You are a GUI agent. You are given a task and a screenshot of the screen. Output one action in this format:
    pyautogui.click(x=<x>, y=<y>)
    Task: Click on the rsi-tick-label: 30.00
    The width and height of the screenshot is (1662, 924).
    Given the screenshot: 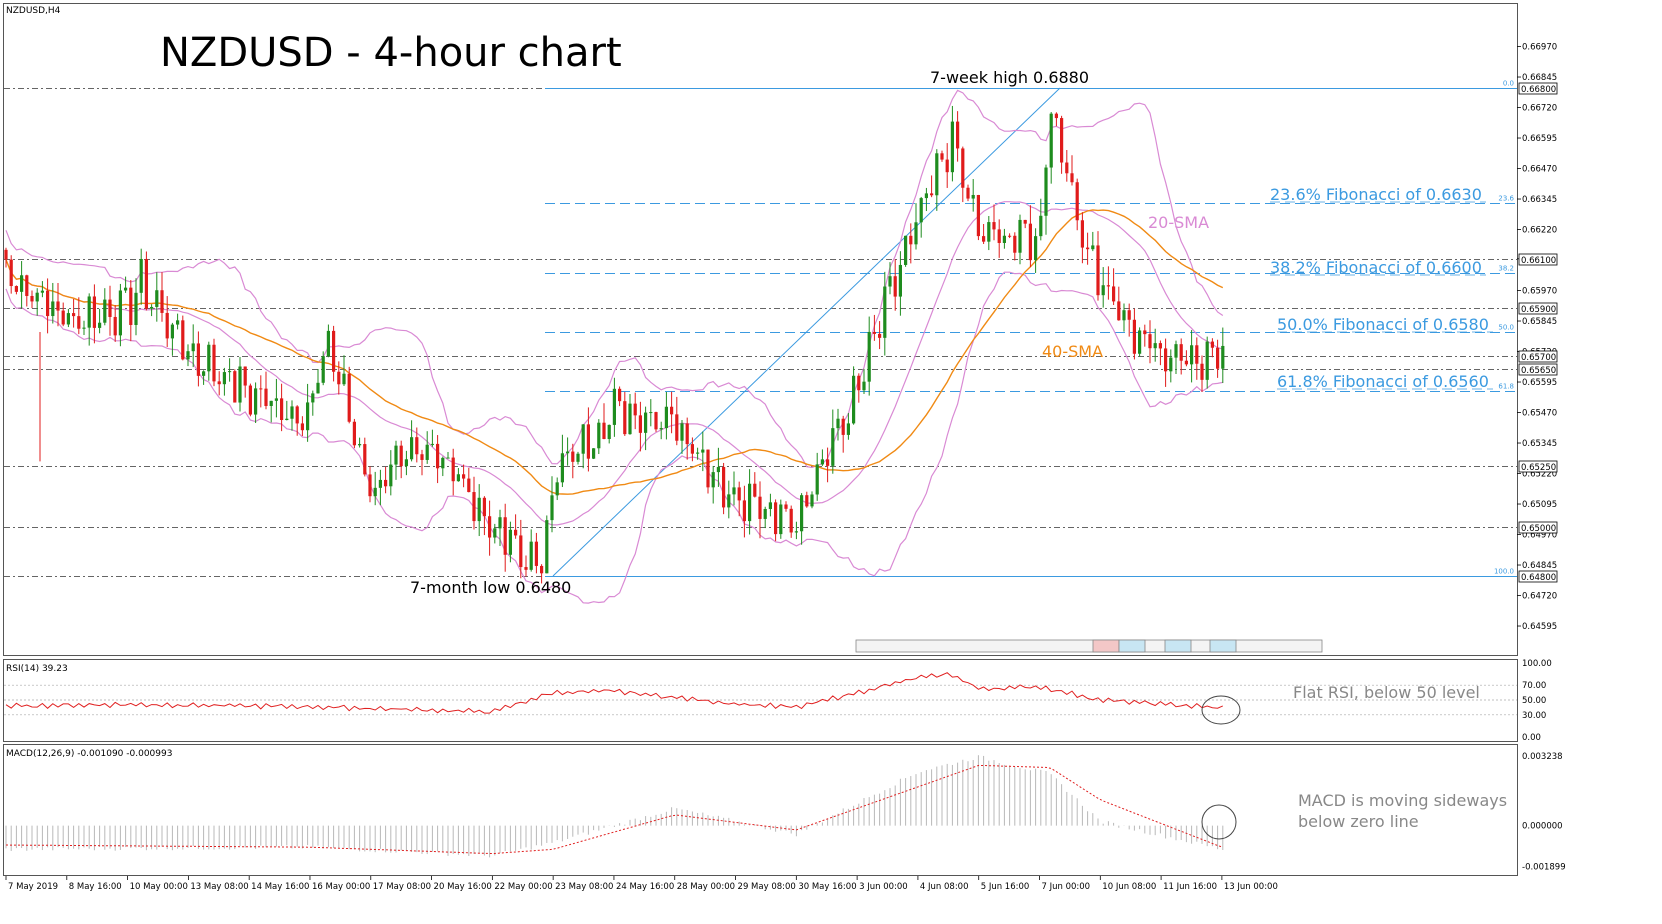 What is the action you would take?
    pyautogui.click(x=1534, y=716)
    